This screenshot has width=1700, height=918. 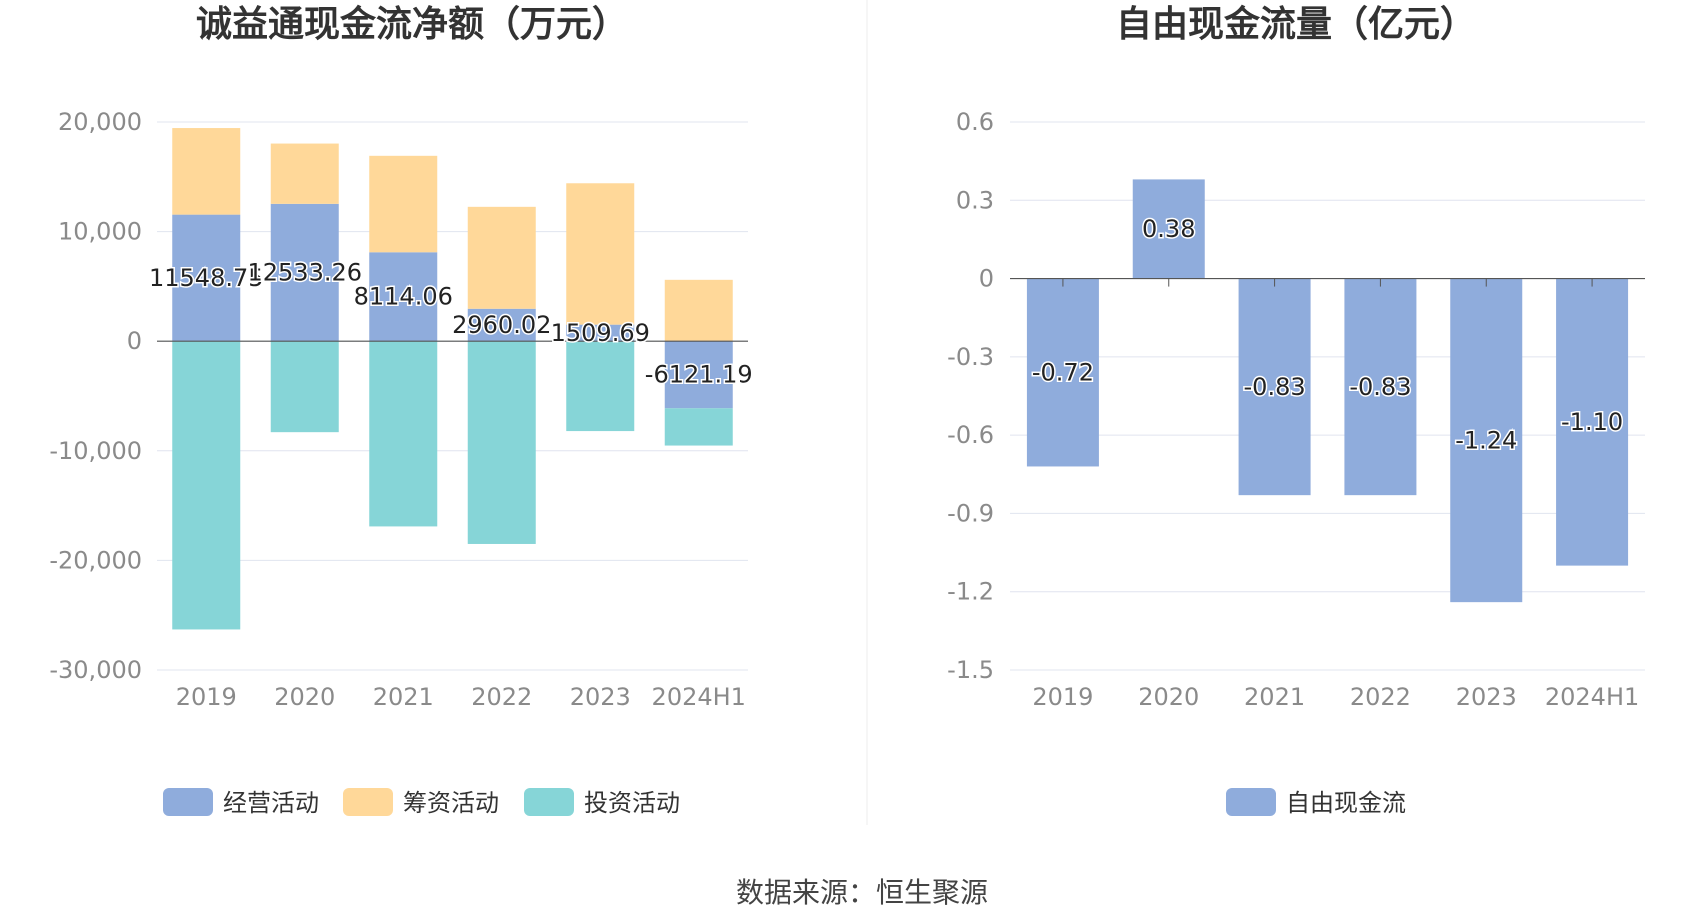 I want to click on legend-label-fcf: 自由现金流, so click(x=1346, y=803).